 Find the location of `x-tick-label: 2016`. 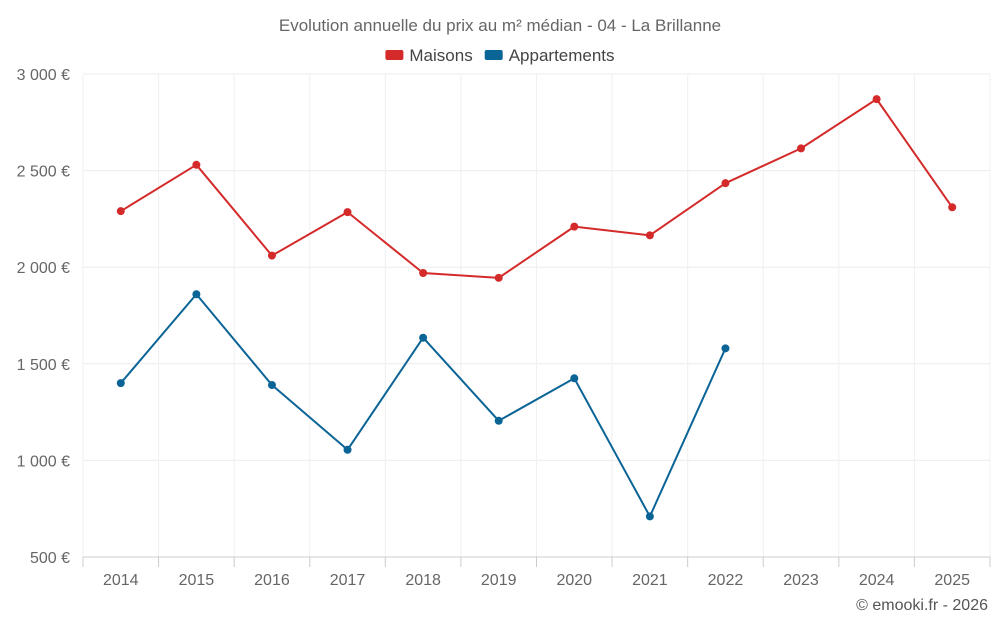

x-tick-label: 2016 is located at coordinates (272, 580).